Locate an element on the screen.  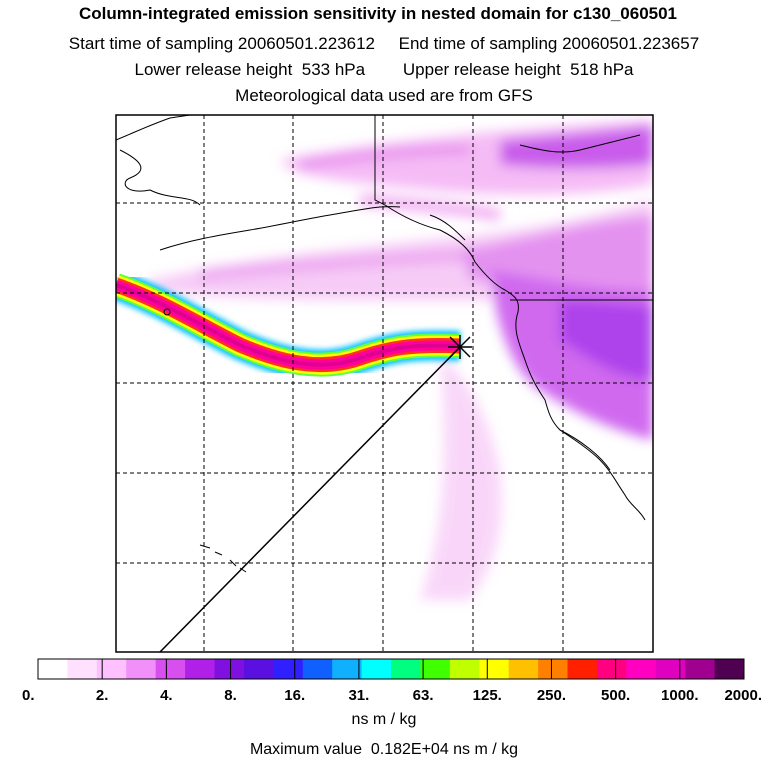
colorbar-unit-label: ns m / kg is located at coordinates (384, 719).